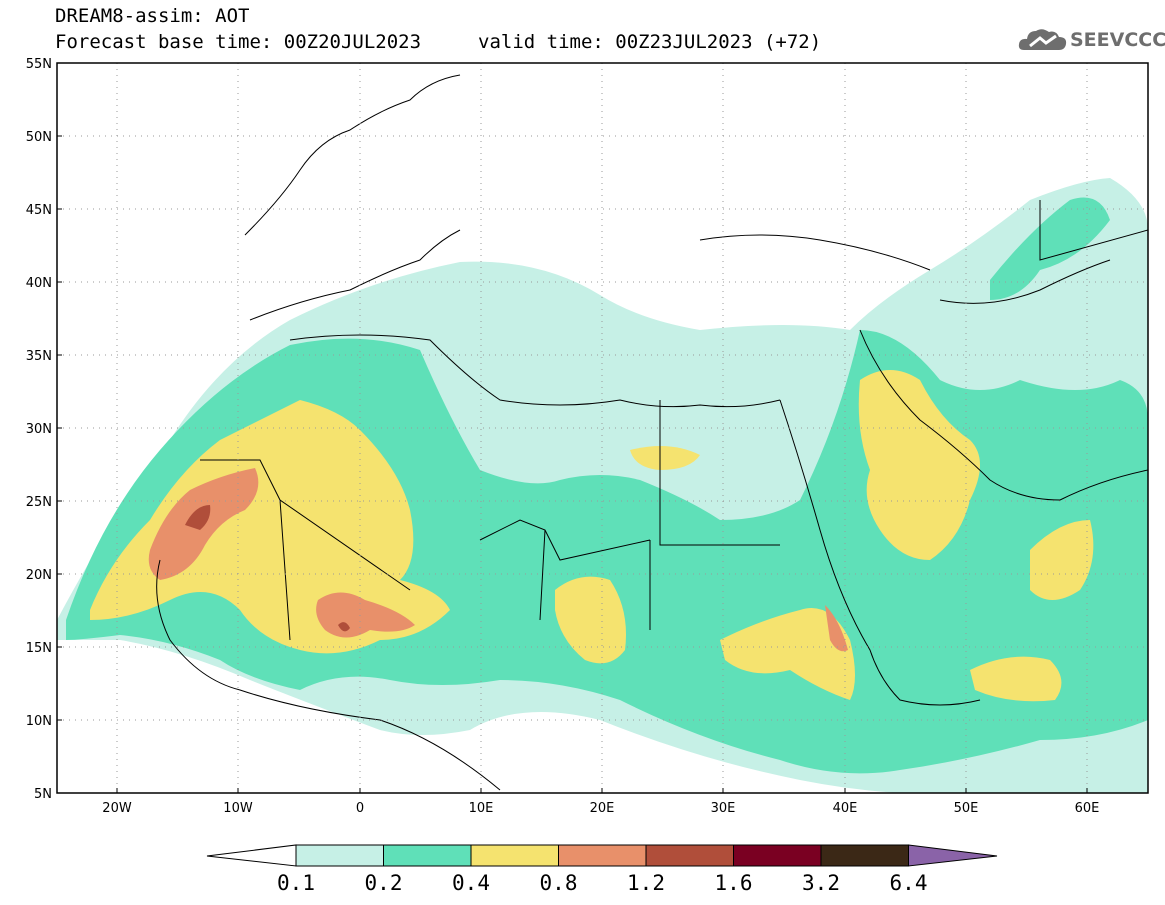 The height and width of the screenshot is (905, 1165). I want to click on colorbar-label: 0.2, so click(384, 883).